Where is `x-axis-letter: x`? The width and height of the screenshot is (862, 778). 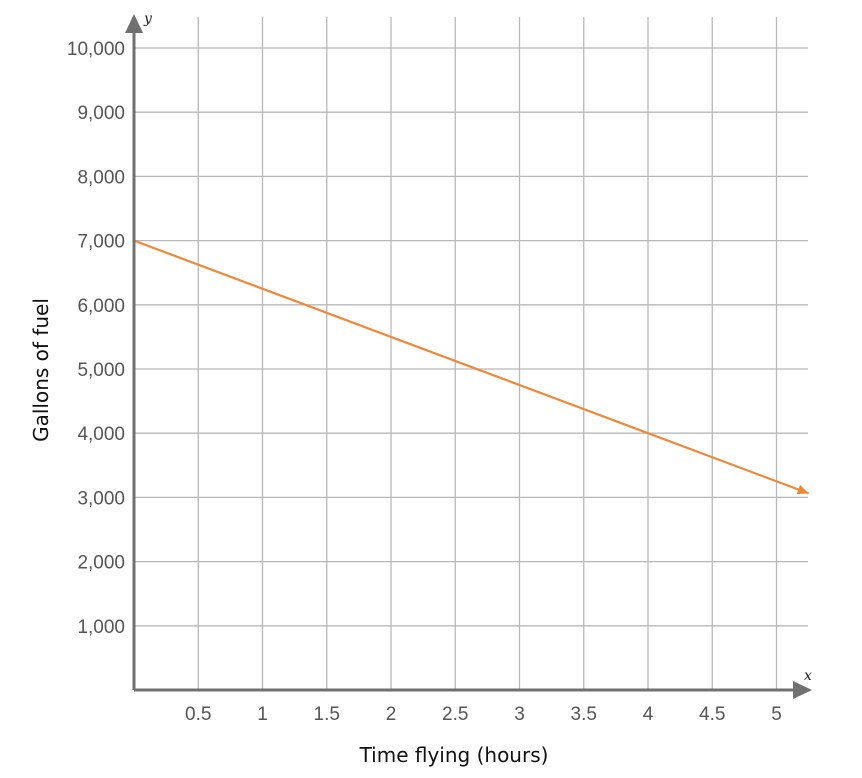 x-axis-letter: x is located at coordinates (808, 676).